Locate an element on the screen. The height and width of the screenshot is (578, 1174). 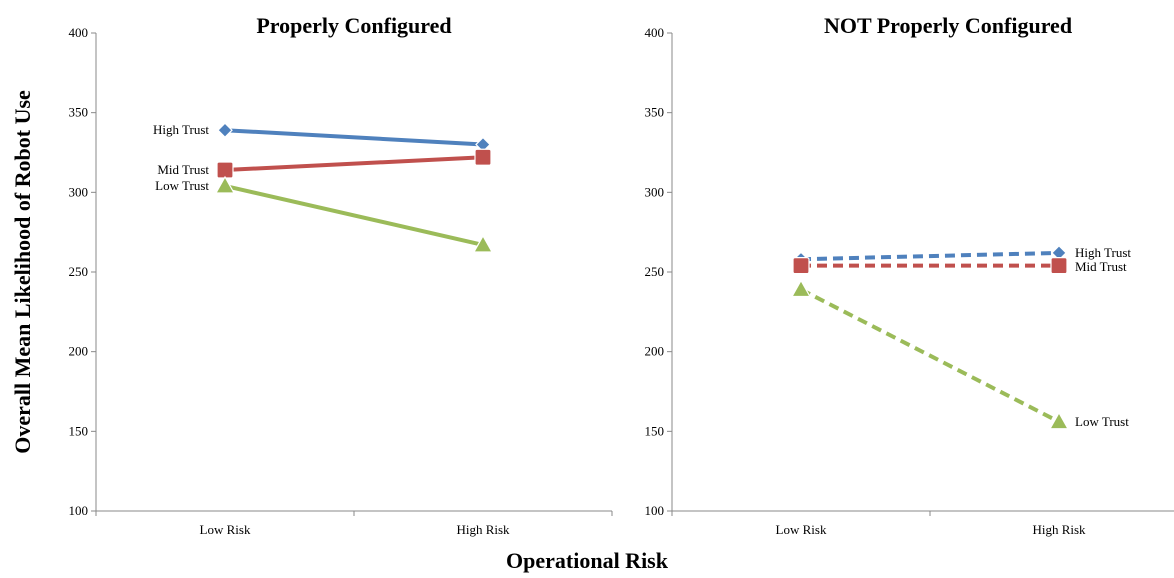
data-point-high-trust-low-risk is located at coordinates (225, 130).